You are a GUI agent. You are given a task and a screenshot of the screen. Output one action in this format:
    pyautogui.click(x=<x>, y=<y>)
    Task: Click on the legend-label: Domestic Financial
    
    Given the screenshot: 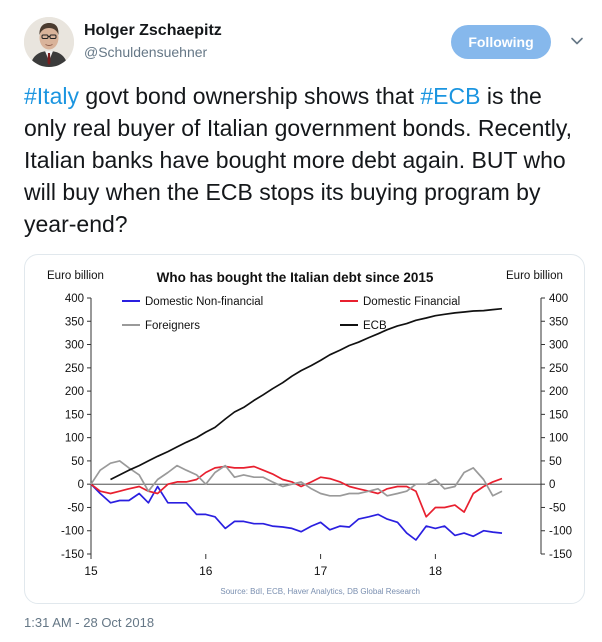 What is the action you would take?
    pyautogui.click(x=411, y=302)
    